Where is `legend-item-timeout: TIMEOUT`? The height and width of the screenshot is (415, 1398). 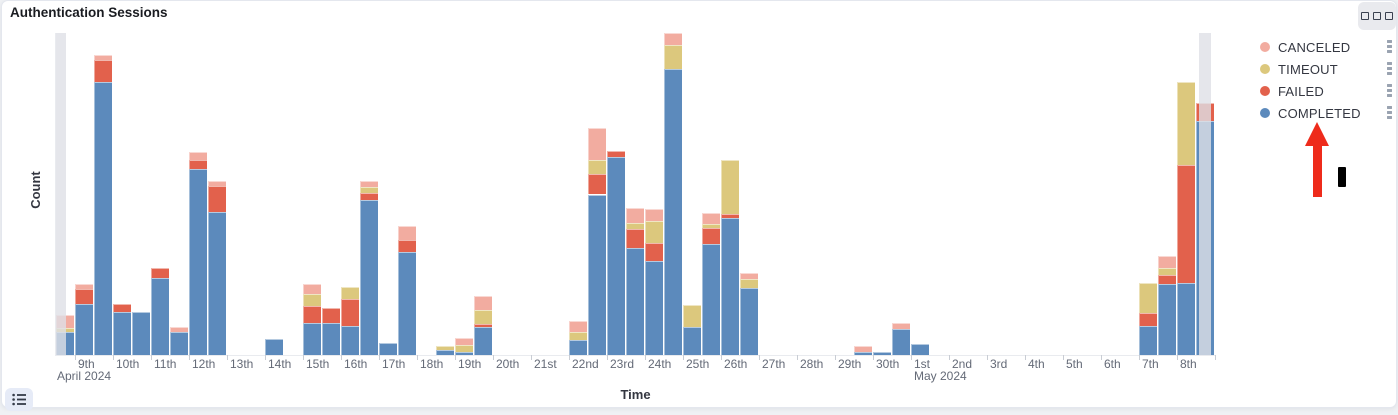
legend-item-timeout: TIMEOUT is located at coordinates (1324, 69).